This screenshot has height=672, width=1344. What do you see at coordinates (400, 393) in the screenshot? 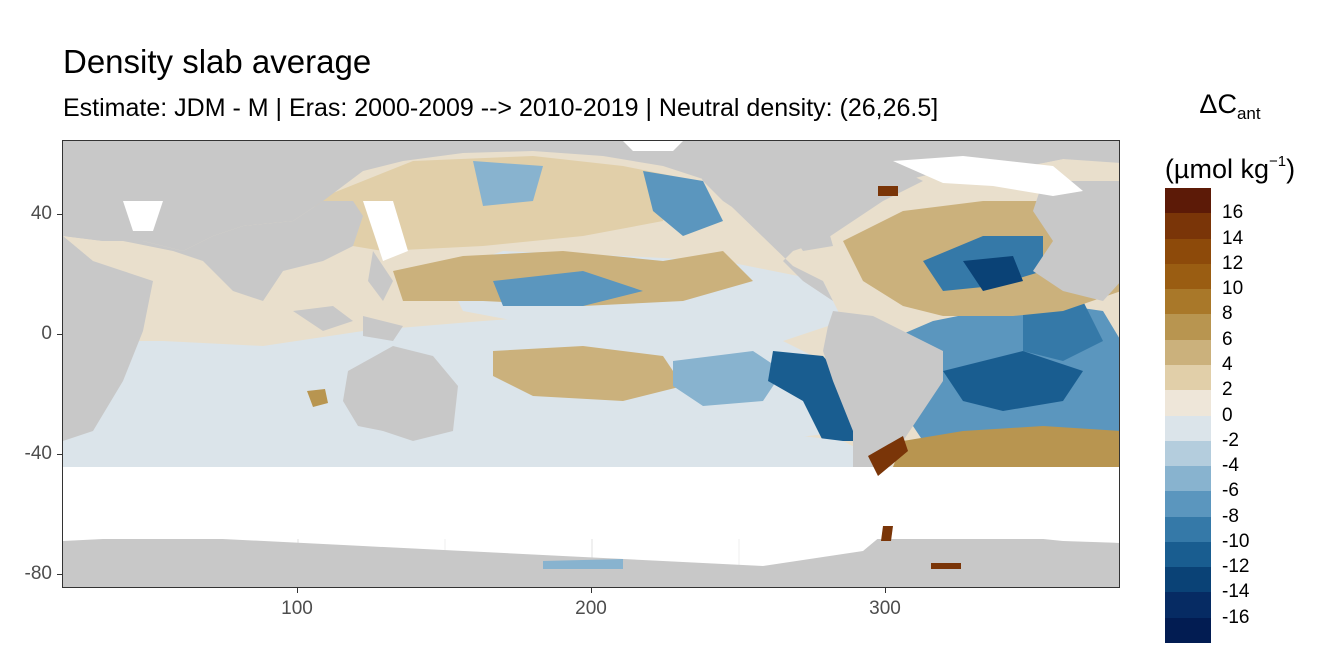
I see `land-australia` at bounding box center [400, 393].